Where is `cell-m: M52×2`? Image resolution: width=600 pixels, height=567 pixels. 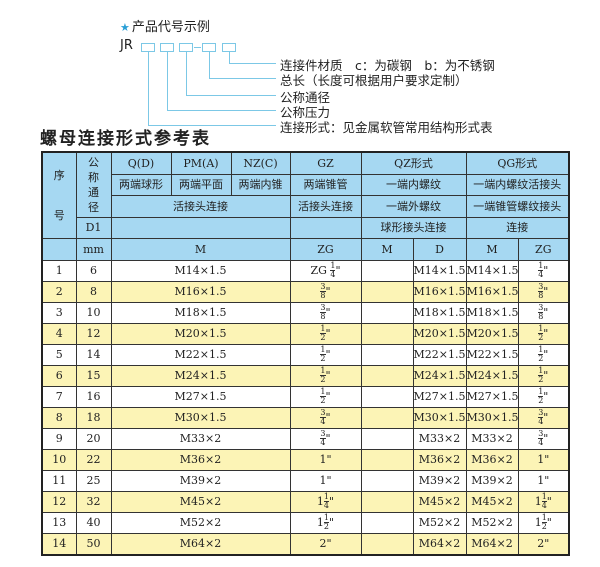
cell-m: M52×2 is located at coordinates (200, 522).